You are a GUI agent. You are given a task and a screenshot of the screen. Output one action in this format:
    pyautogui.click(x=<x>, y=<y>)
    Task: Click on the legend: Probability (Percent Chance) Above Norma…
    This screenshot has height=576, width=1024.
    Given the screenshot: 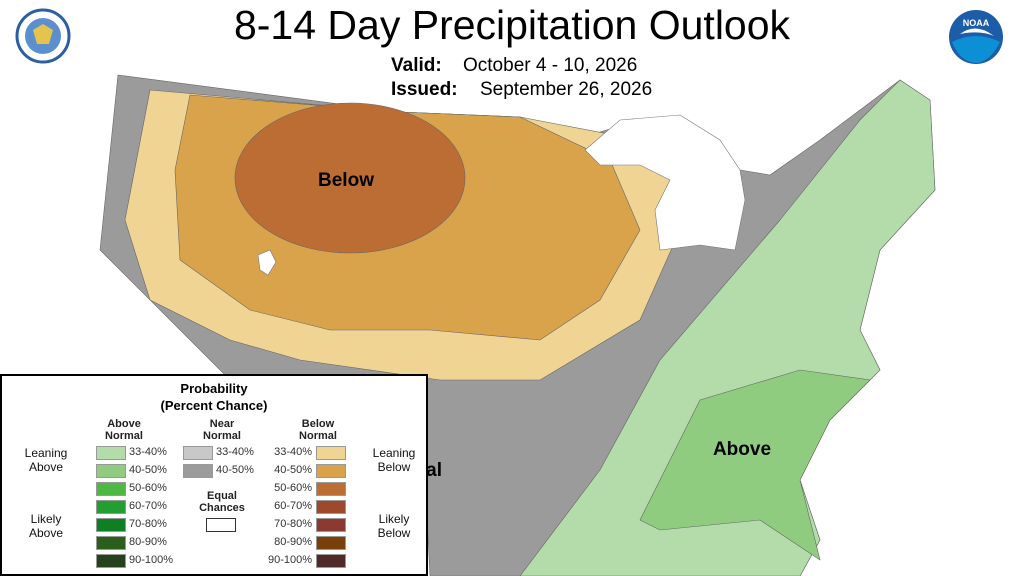 What is the action you would take?
    pyautogui.click(x=214, y=475)
    